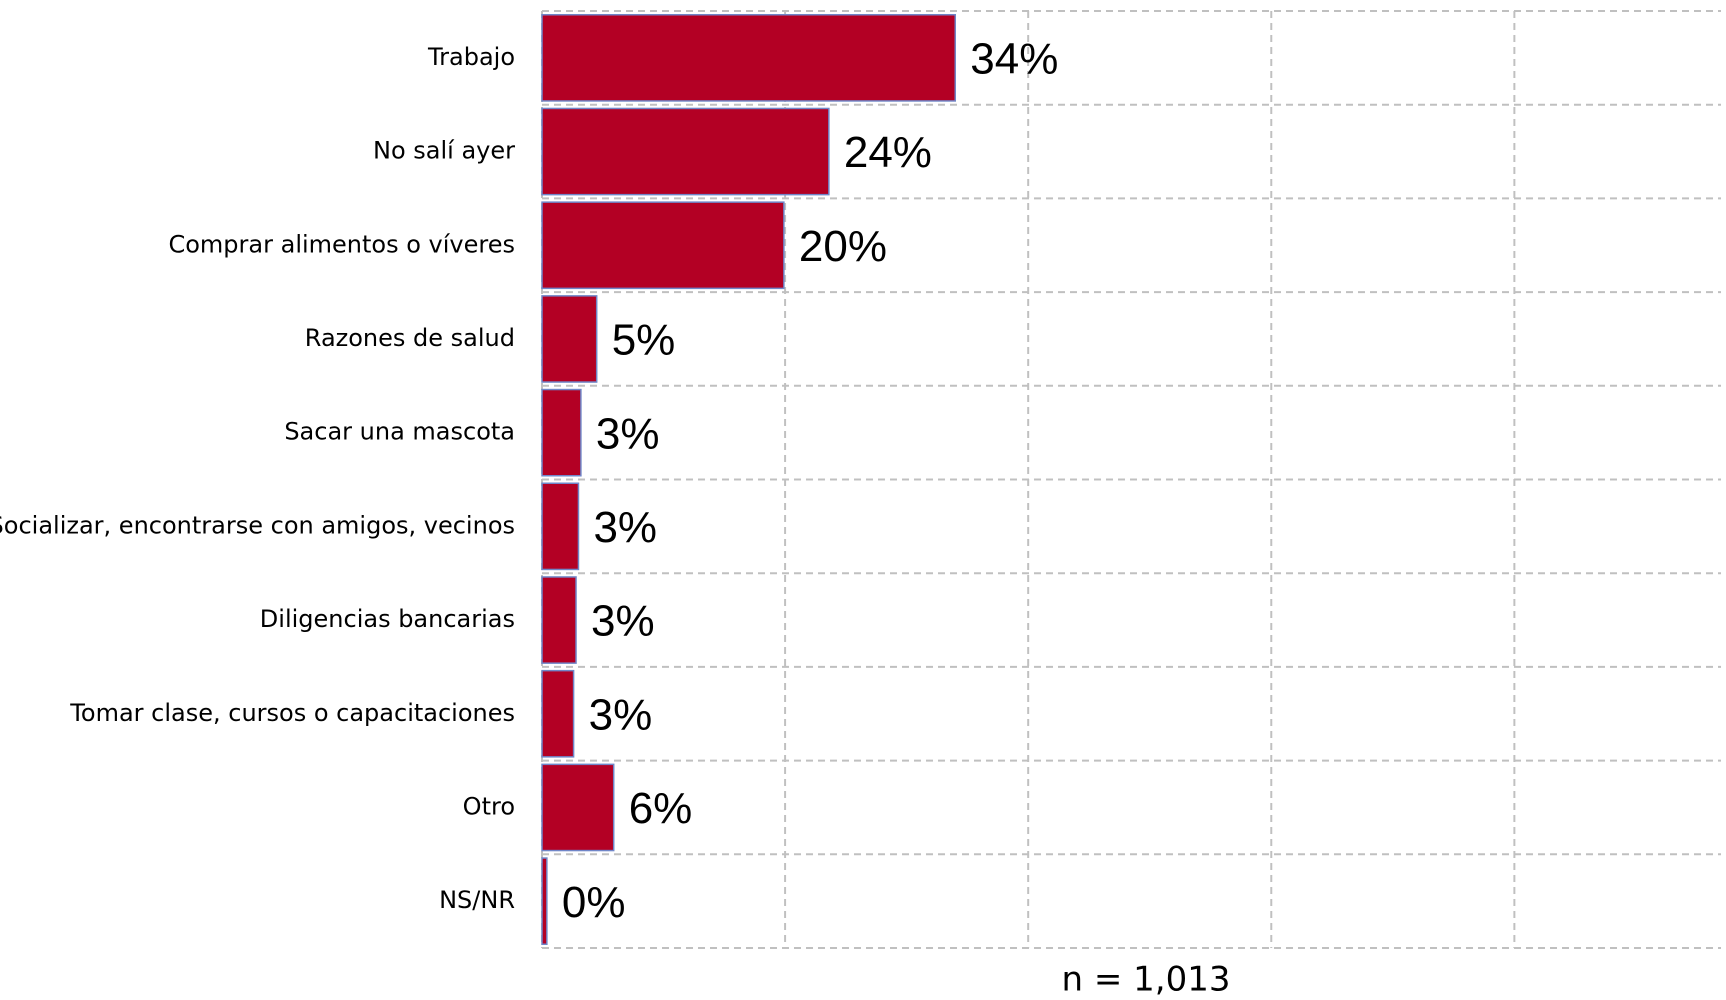  Describe the element at coordinates (644, 340) in the screenshot. I see `value-label: 5%` at that location.